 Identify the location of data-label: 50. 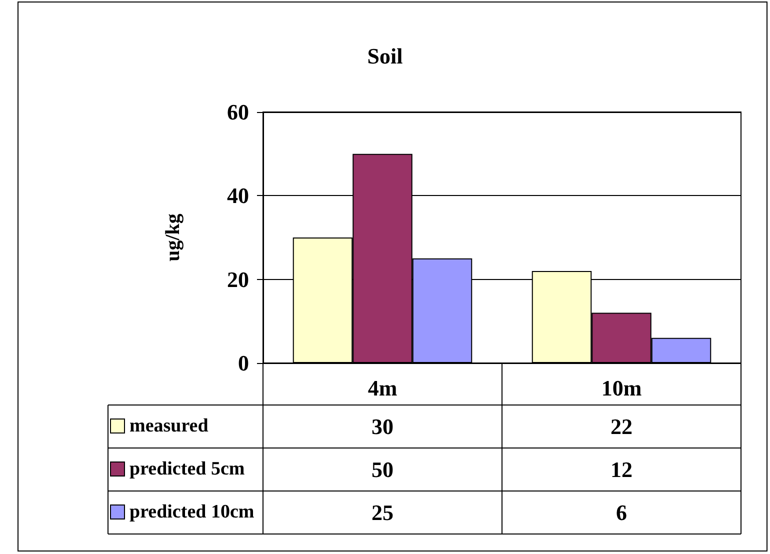
(383, 469).